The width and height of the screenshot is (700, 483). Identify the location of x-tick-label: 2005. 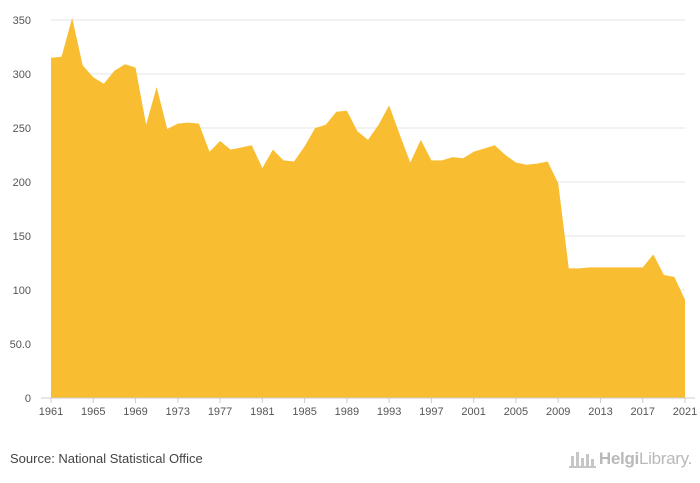
(516, 412).